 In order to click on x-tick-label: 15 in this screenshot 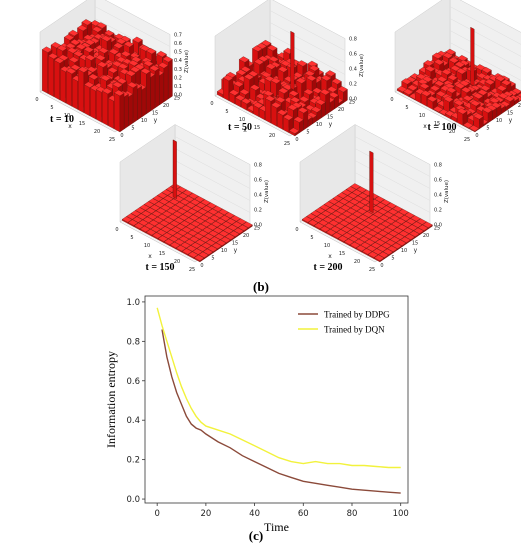, I will do `click(437, 124)`.